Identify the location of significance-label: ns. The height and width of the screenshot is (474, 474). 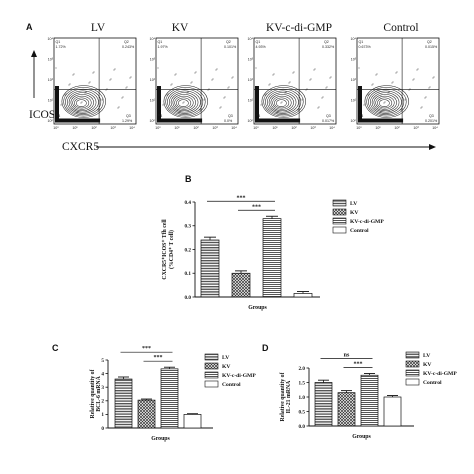
(347, 356).